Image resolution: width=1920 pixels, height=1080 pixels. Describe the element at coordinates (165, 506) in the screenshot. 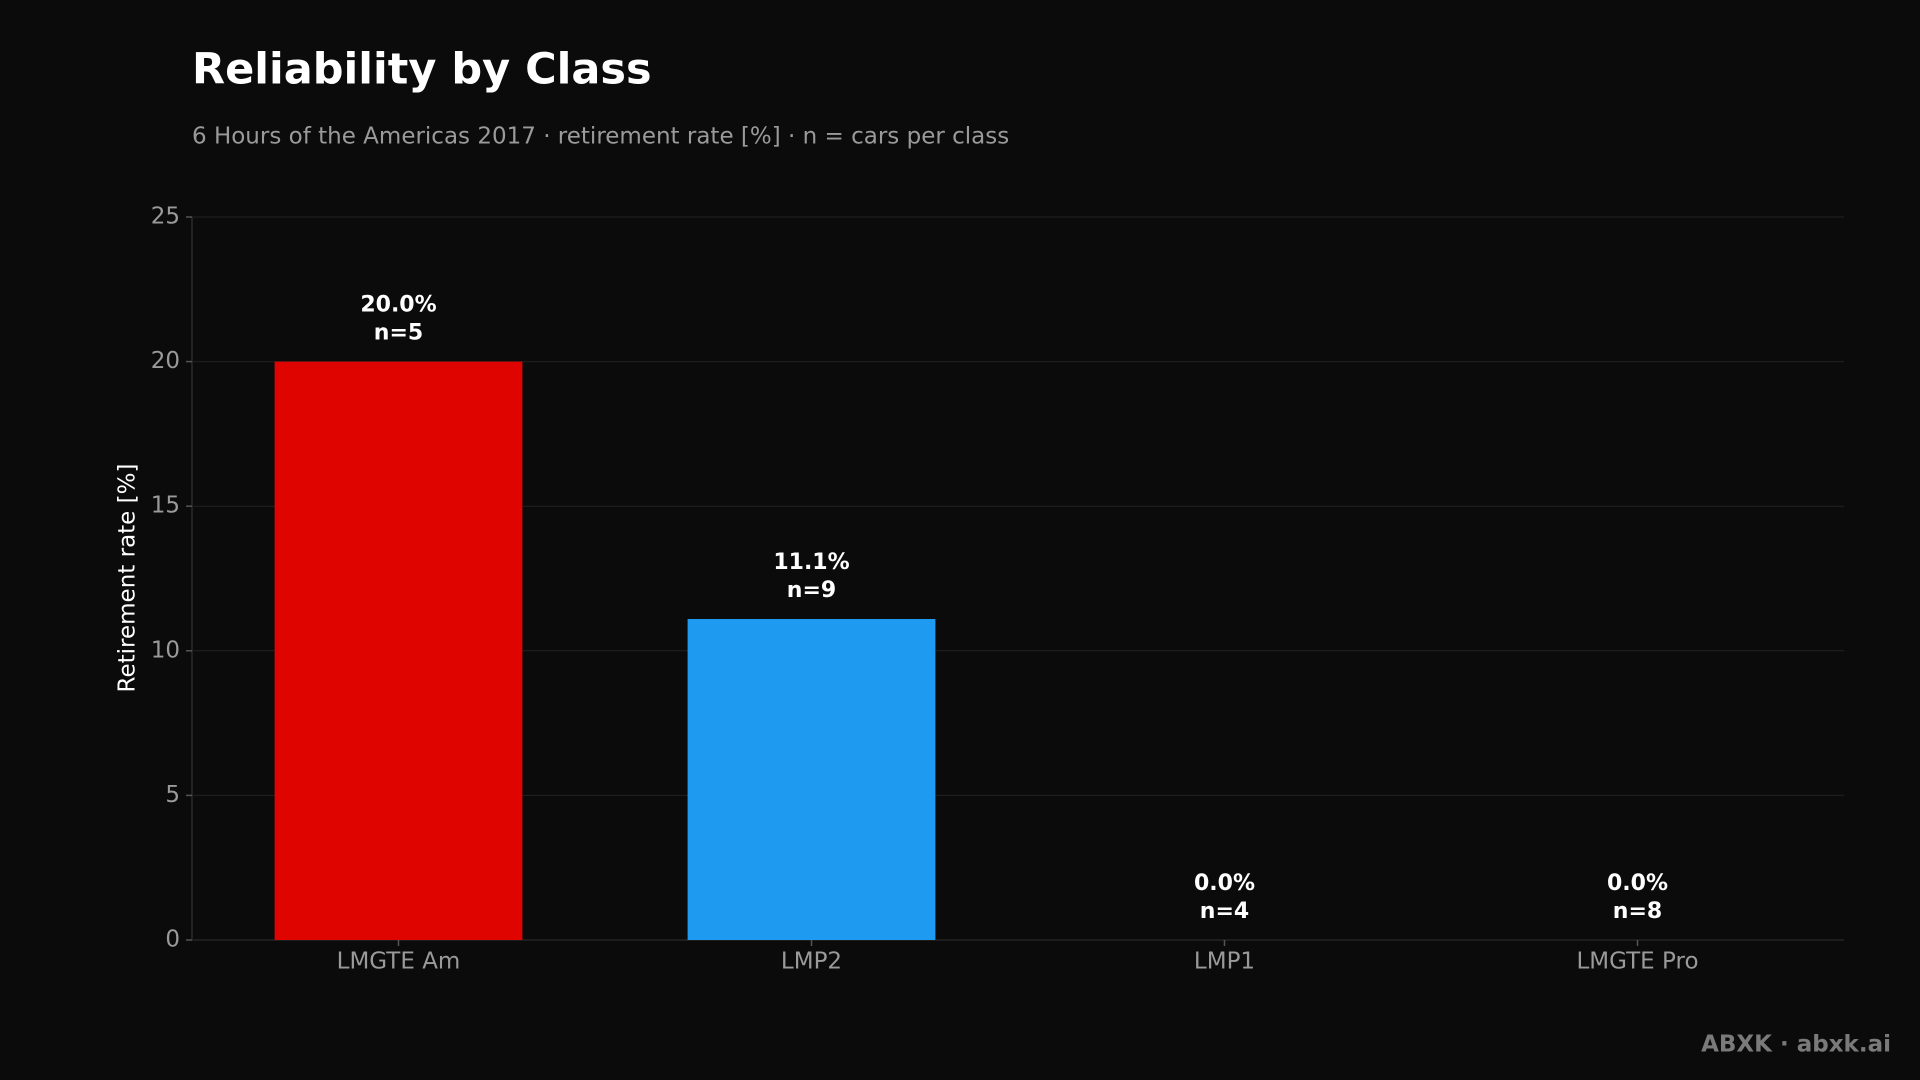

I see `y-tick-label: 15` at that location.